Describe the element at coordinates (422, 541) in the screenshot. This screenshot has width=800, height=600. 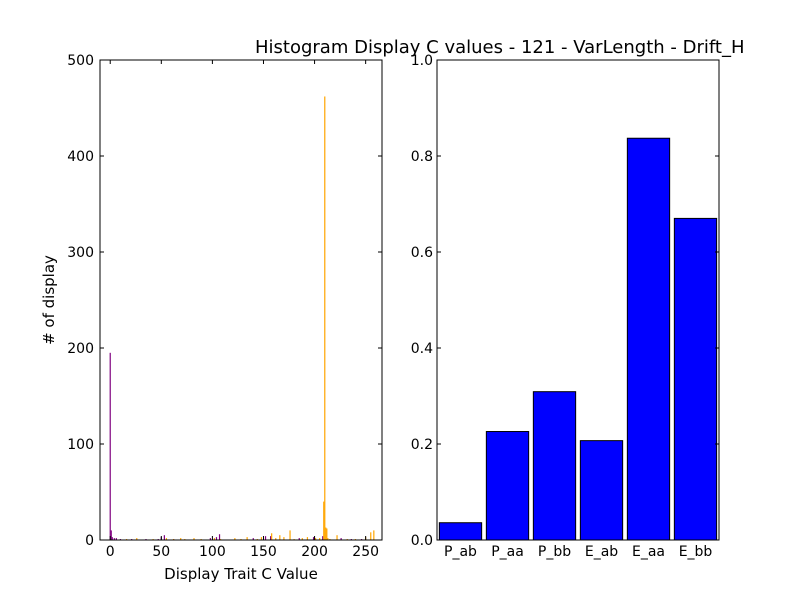
I see `proportion-y-tick-label: 0.0` at that location.